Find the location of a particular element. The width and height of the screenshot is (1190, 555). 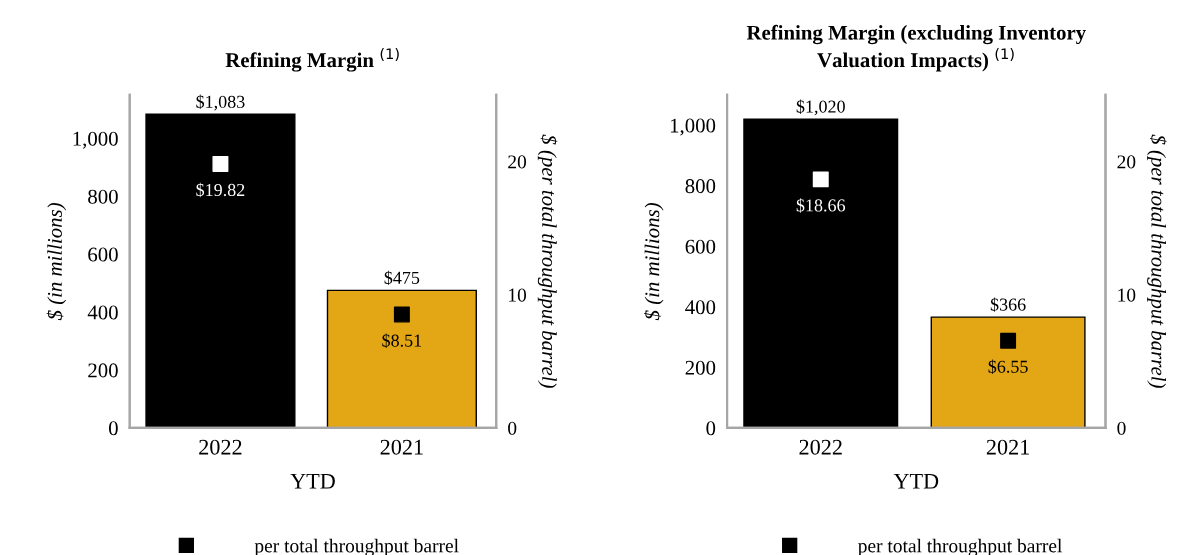

data-label: $1,020 is located at coordinates (820, 107).